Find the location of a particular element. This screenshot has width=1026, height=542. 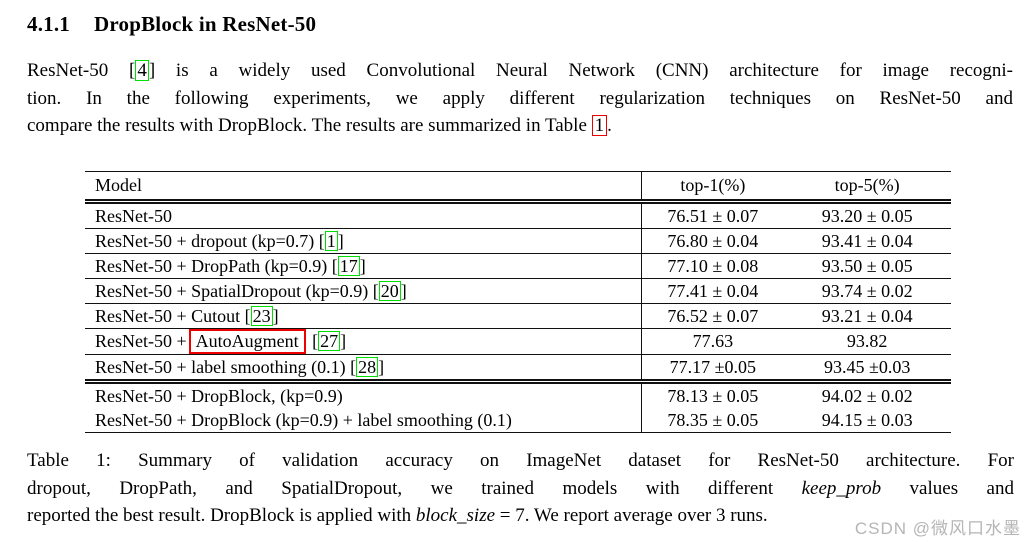

top1-cell: 76.51 ± 0.07 is located at coordinates (712, 215).